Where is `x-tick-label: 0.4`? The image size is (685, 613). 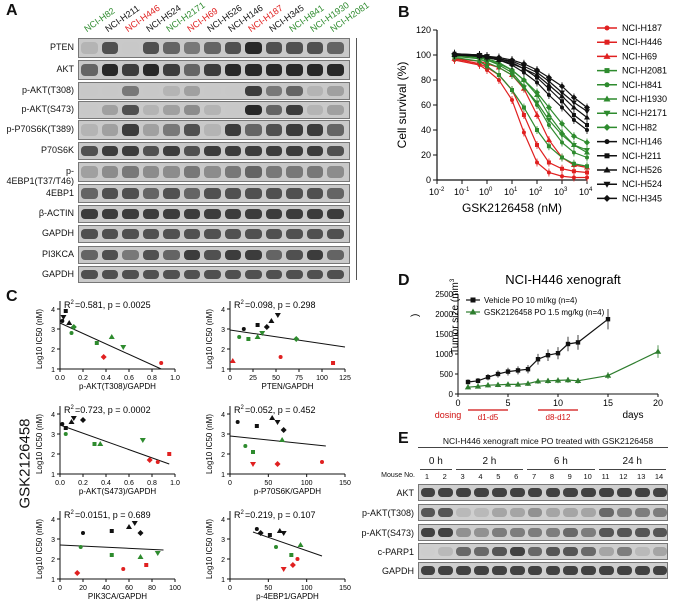
x-tick-label: 0.4 is located at coordinates (106, 483).